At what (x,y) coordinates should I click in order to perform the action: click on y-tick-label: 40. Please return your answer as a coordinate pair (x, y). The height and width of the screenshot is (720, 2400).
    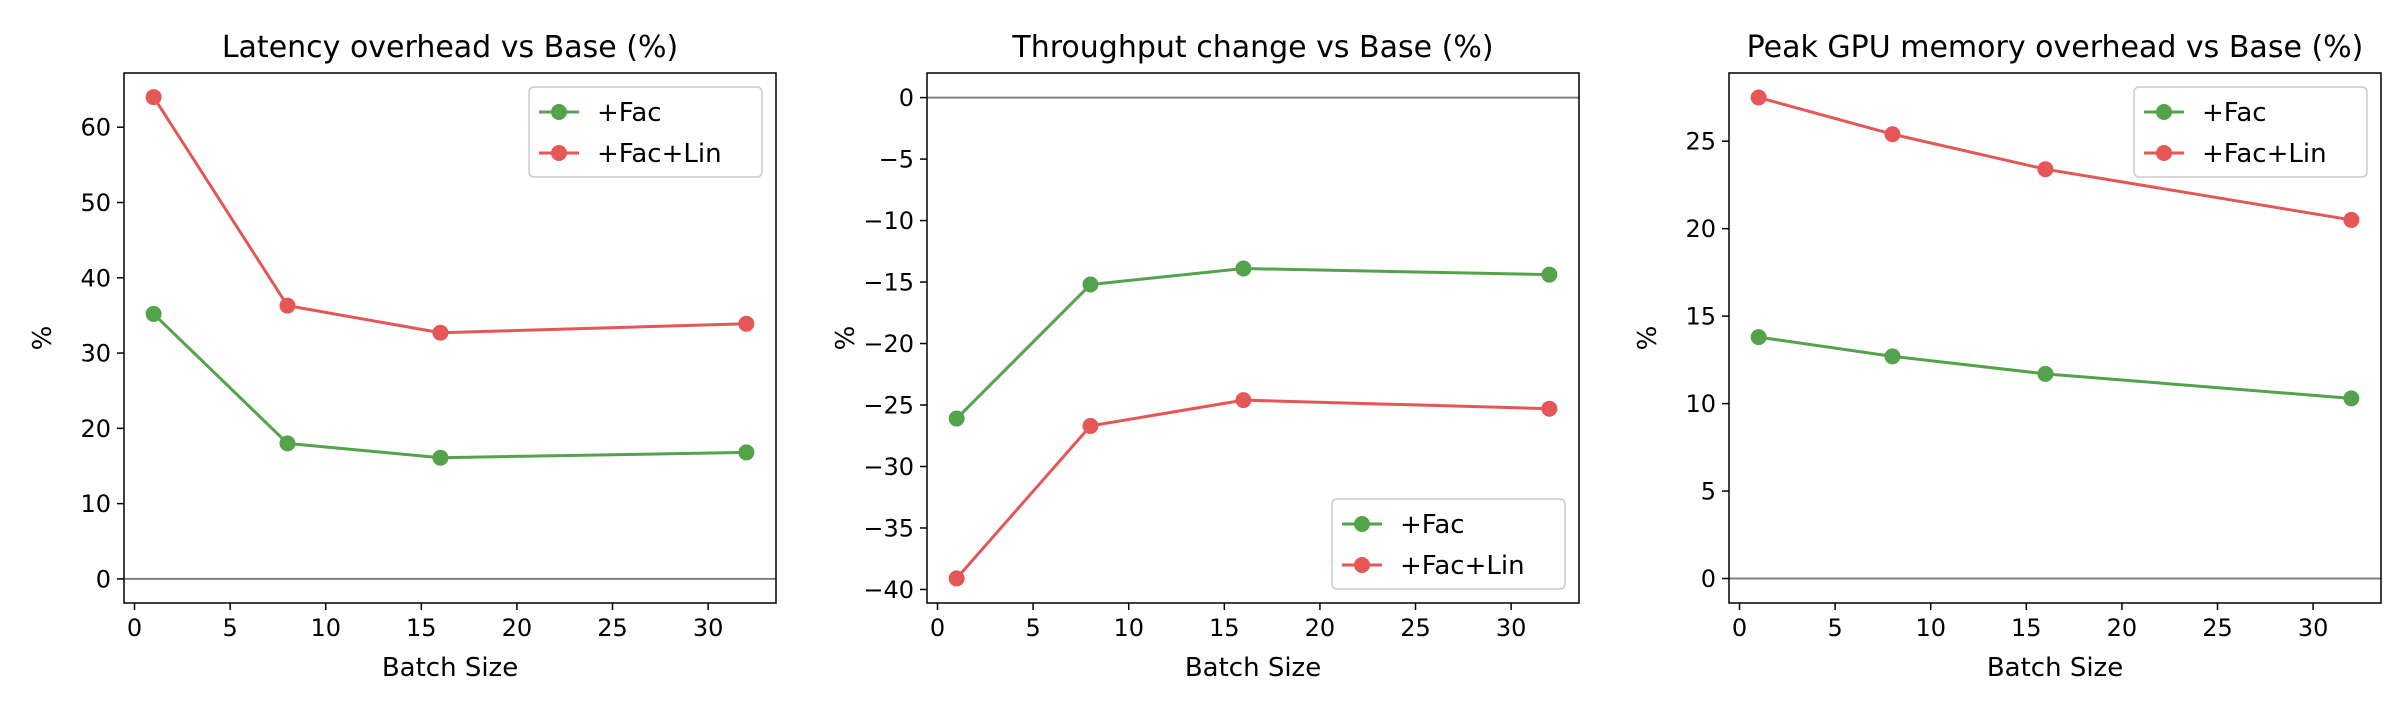
    Looking at the image, I should click on (95, 278).